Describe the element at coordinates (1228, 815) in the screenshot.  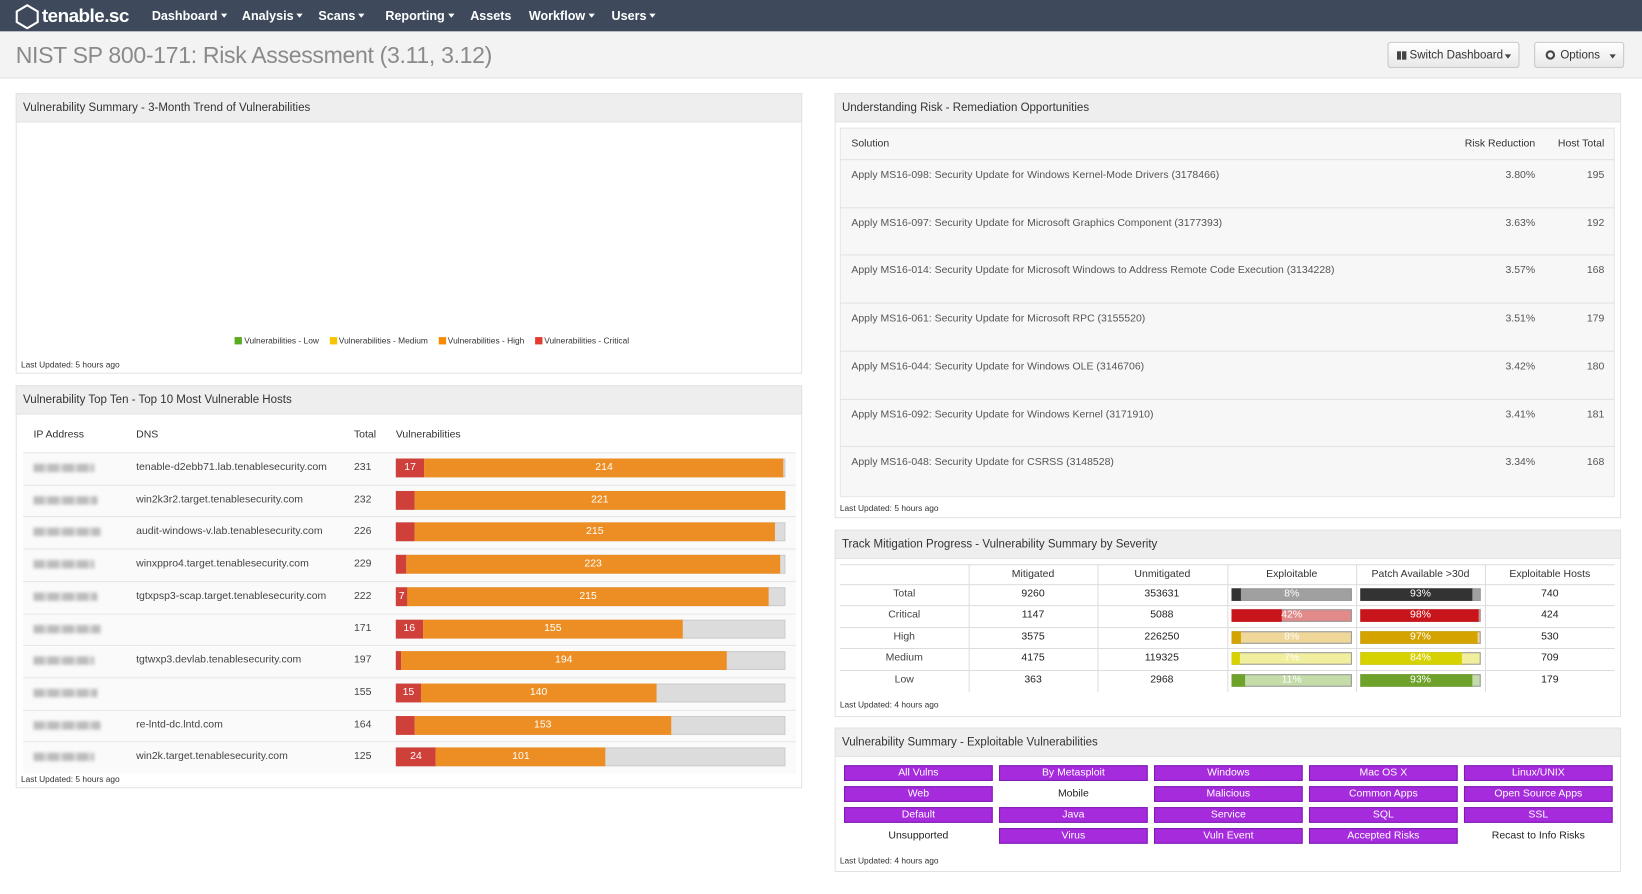
I see `filter-button: Service` at that location.